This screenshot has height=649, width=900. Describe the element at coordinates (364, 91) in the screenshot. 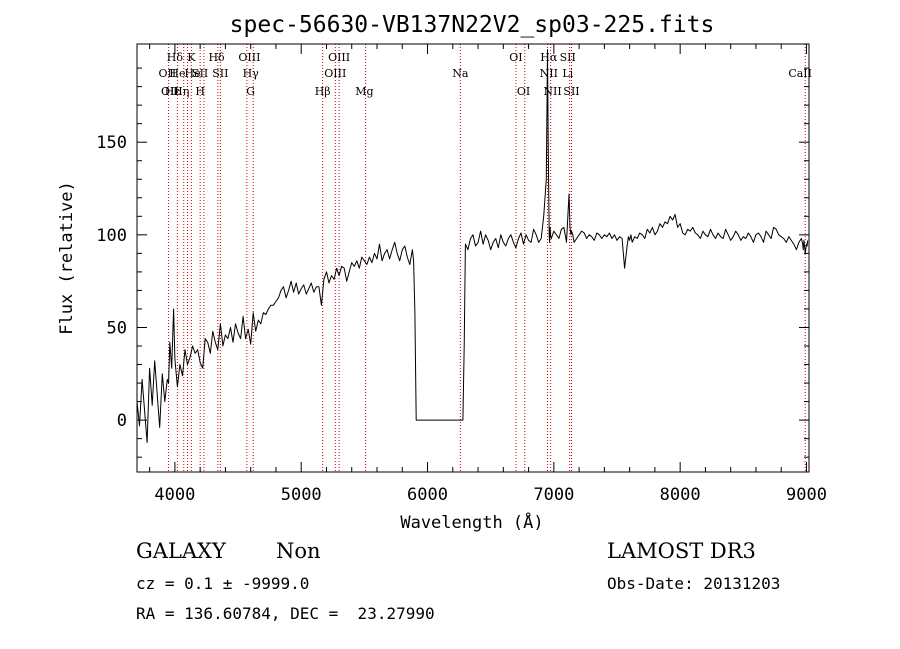

I see `line-marker-label: Mg` at that location.